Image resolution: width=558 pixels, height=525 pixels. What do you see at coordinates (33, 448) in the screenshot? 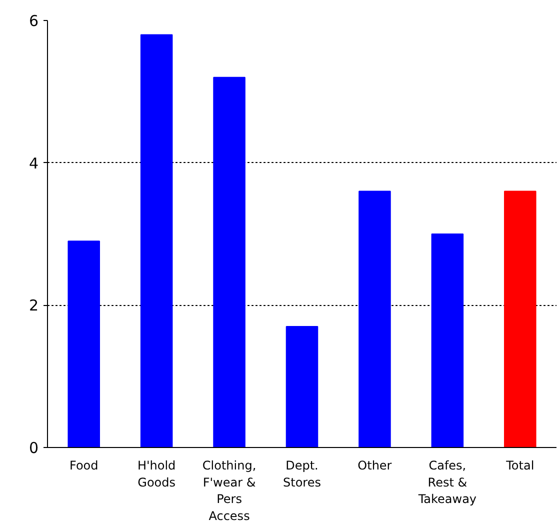
I see `y-tick-label: 0` at bounding box center [33, 448].